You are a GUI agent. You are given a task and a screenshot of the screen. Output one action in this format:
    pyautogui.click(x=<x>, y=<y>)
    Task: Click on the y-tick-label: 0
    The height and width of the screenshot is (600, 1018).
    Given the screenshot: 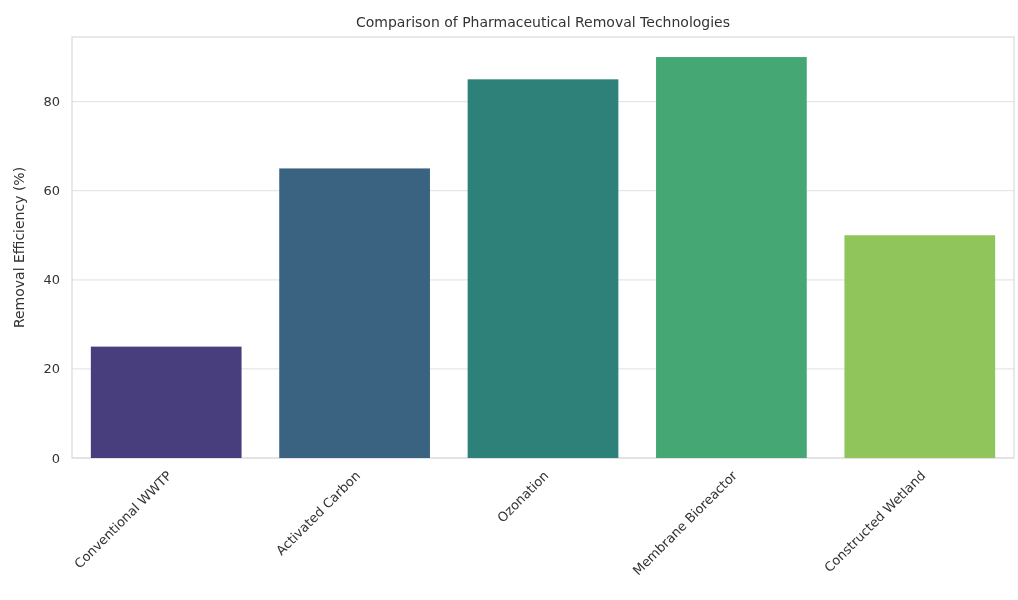 What is the action you would take?
    pyautogui.click(x=55, y=458)
    